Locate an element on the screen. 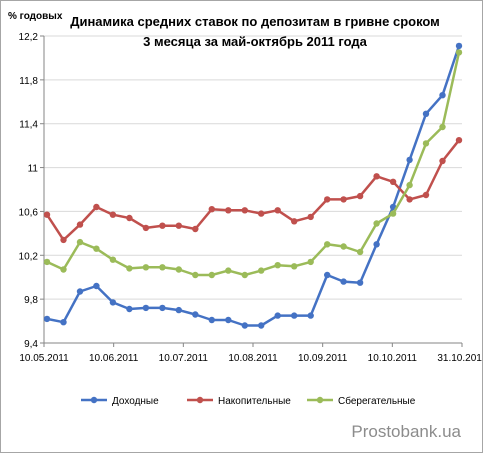  legend: Доходные Накопительные Сберегательные is located at coordinates (248, 401).